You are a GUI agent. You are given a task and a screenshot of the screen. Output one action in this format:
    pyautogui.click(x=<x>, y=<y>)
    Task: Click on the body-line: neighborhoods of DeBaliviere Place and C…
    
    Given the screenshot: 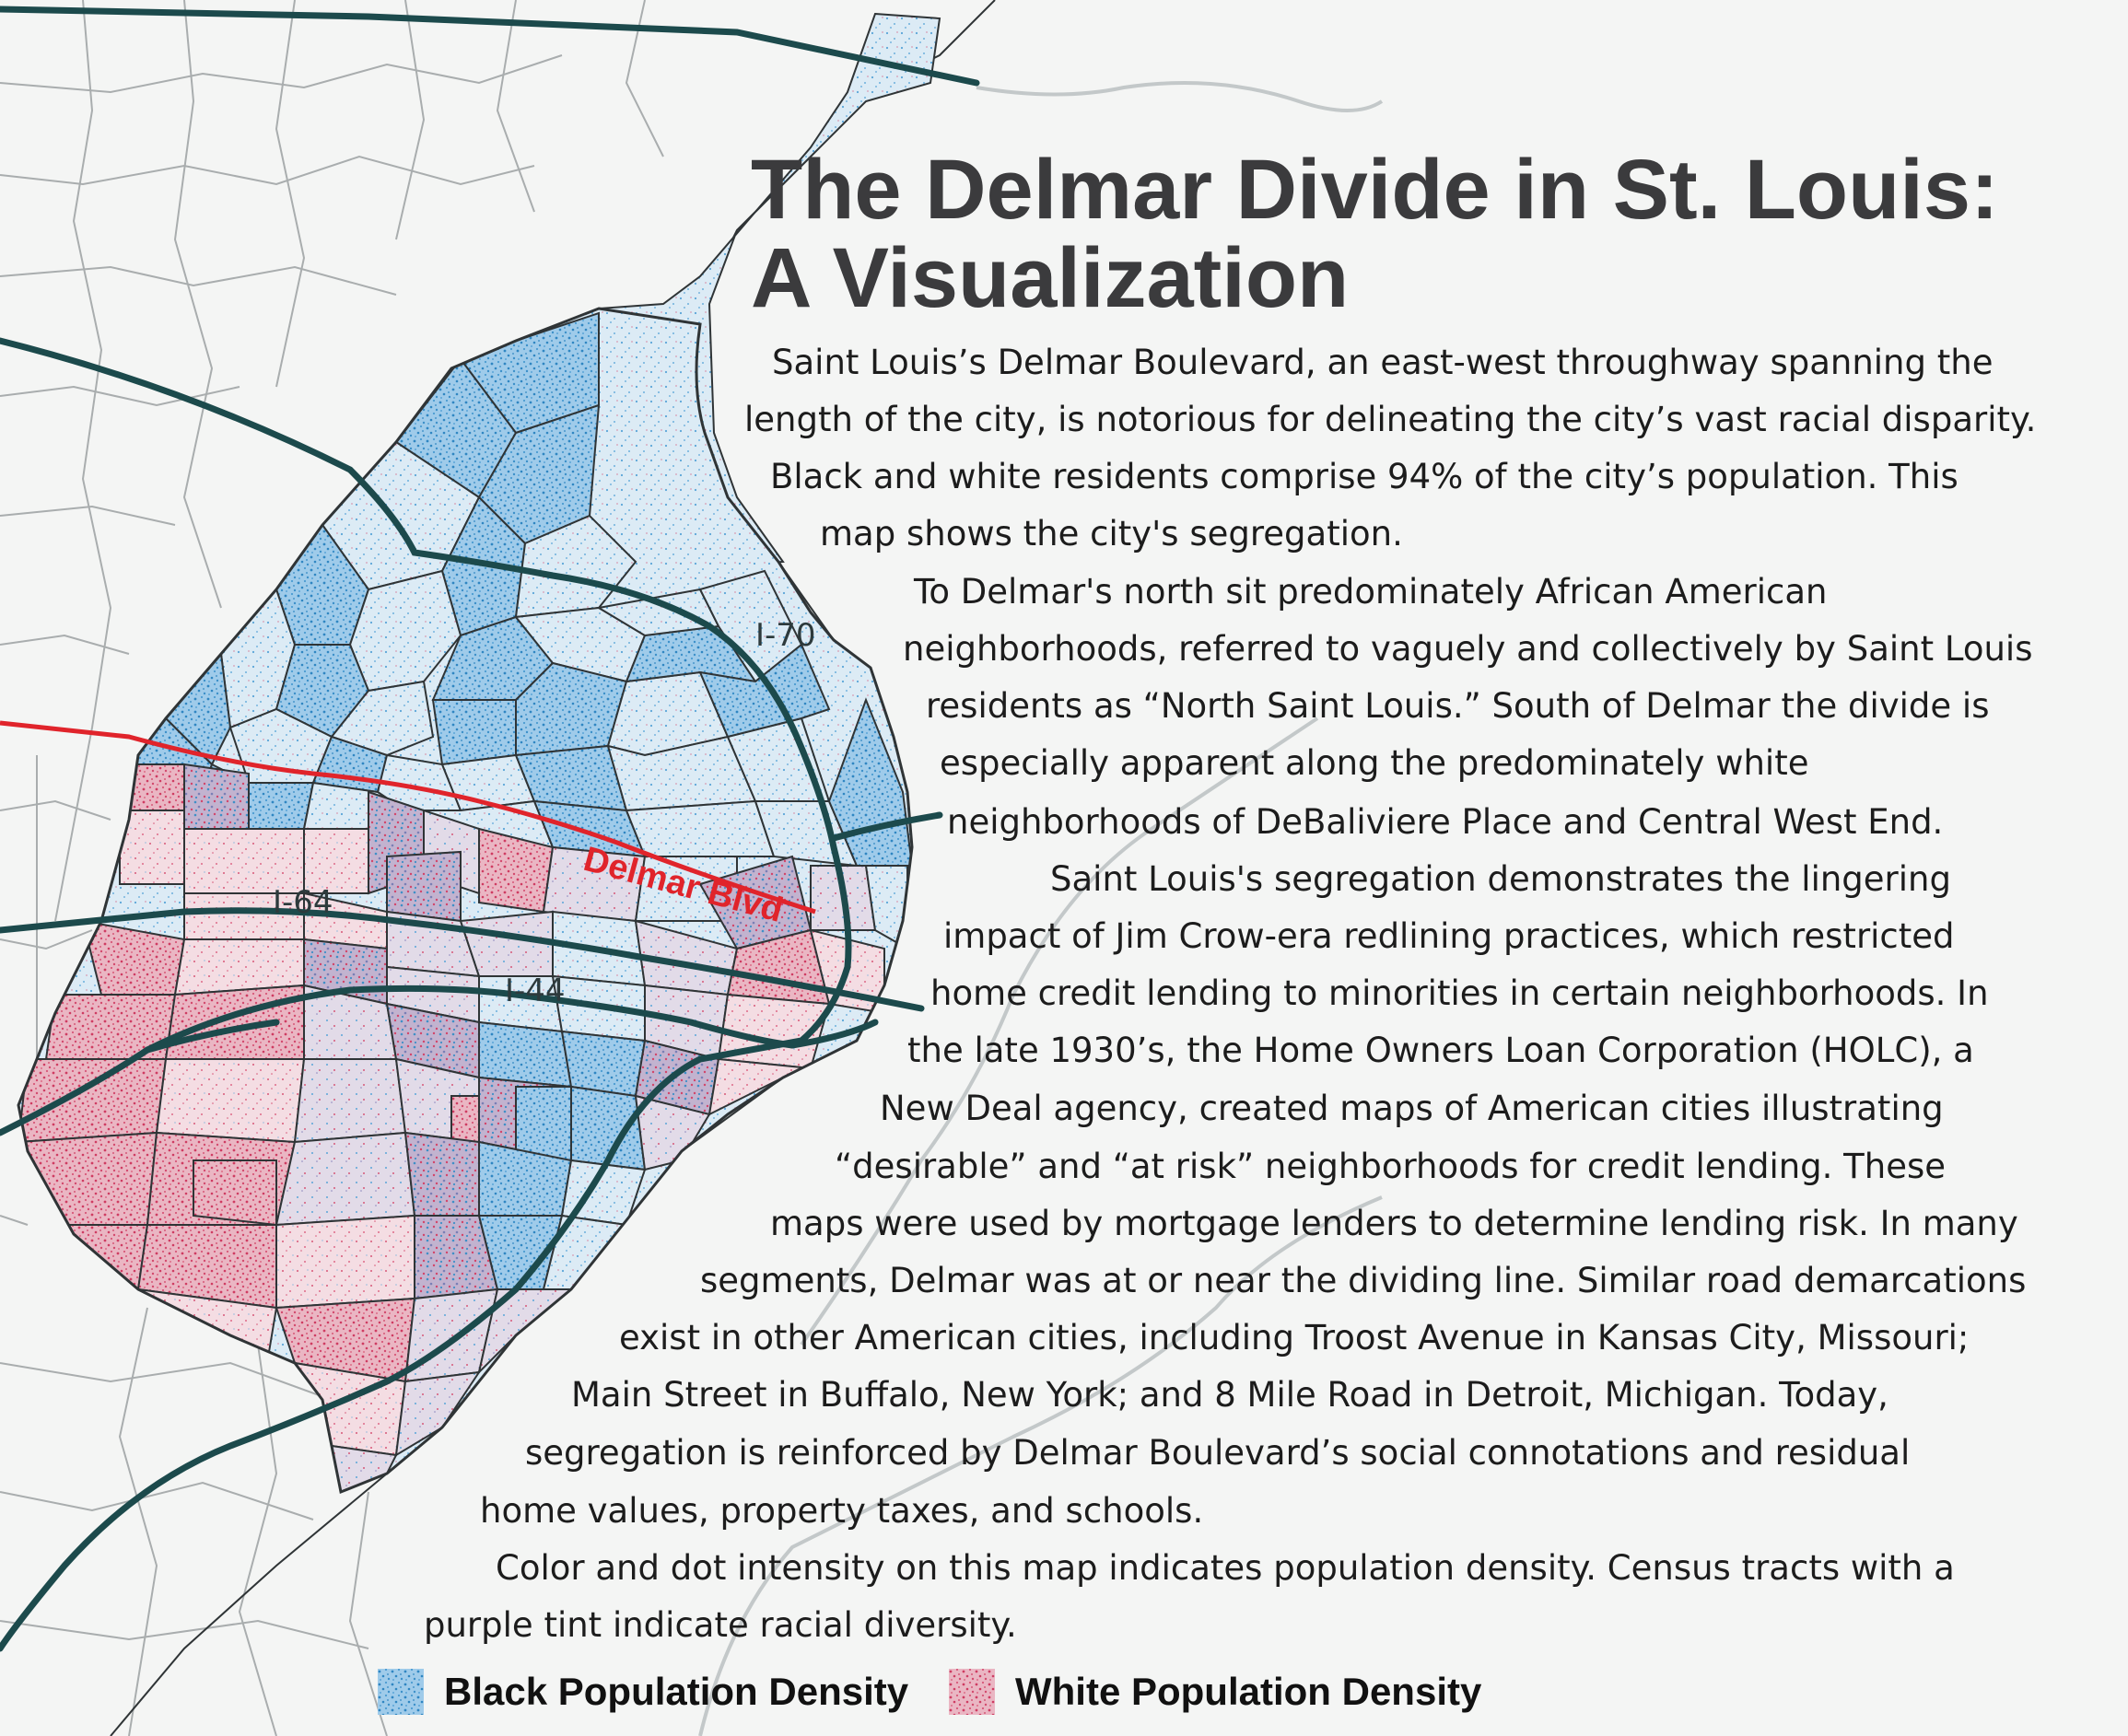 What is the action you would take?
    pyautogui.click(x=1445, y=822)
    